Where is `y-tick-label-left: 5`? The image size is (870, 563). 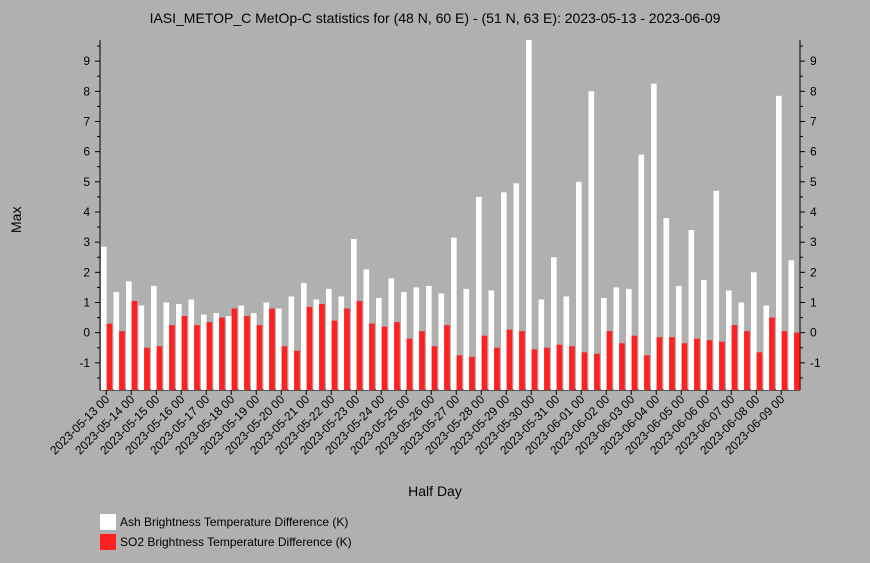
y-tick-label-left: 5 is located at coordinates (86, 182).